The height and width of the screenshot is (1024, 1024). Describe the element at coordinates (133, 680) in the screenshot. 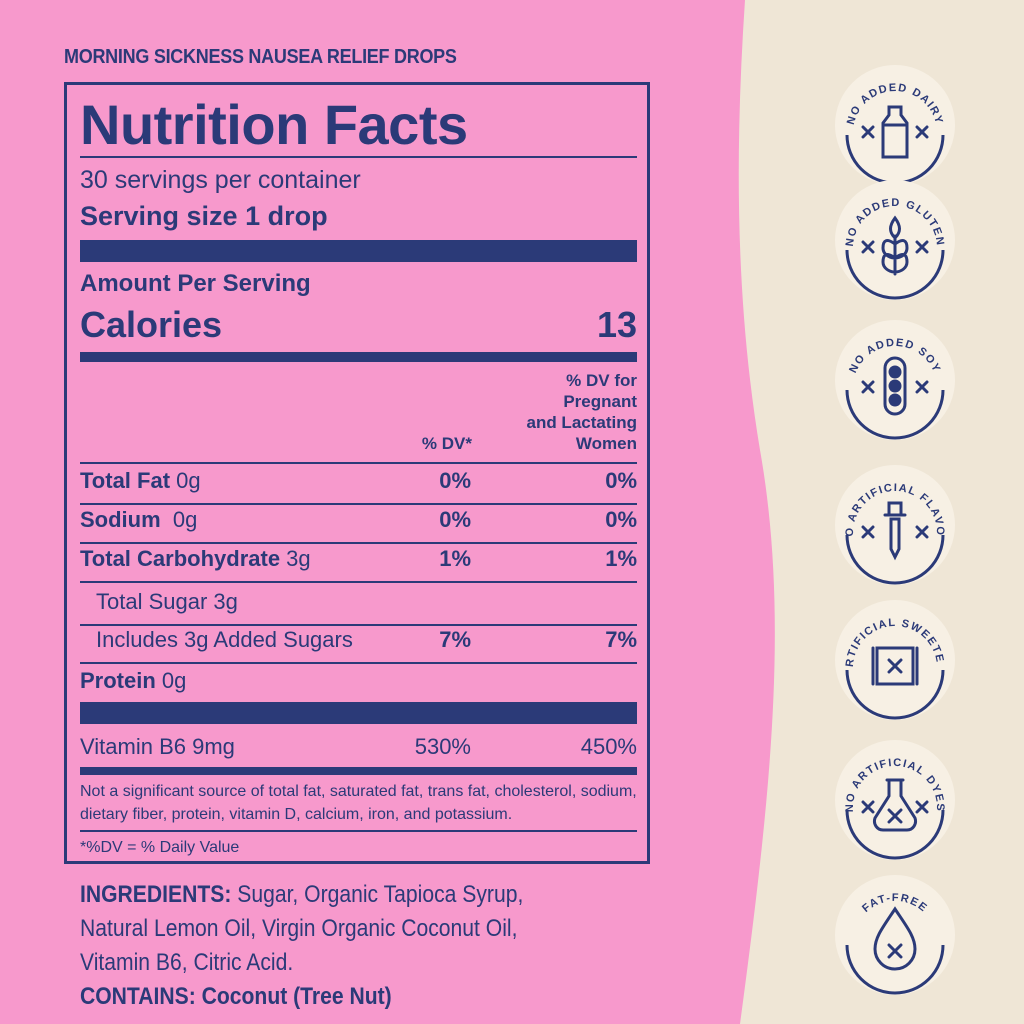

I see `nutrient-row: Protein 0g` at that location.